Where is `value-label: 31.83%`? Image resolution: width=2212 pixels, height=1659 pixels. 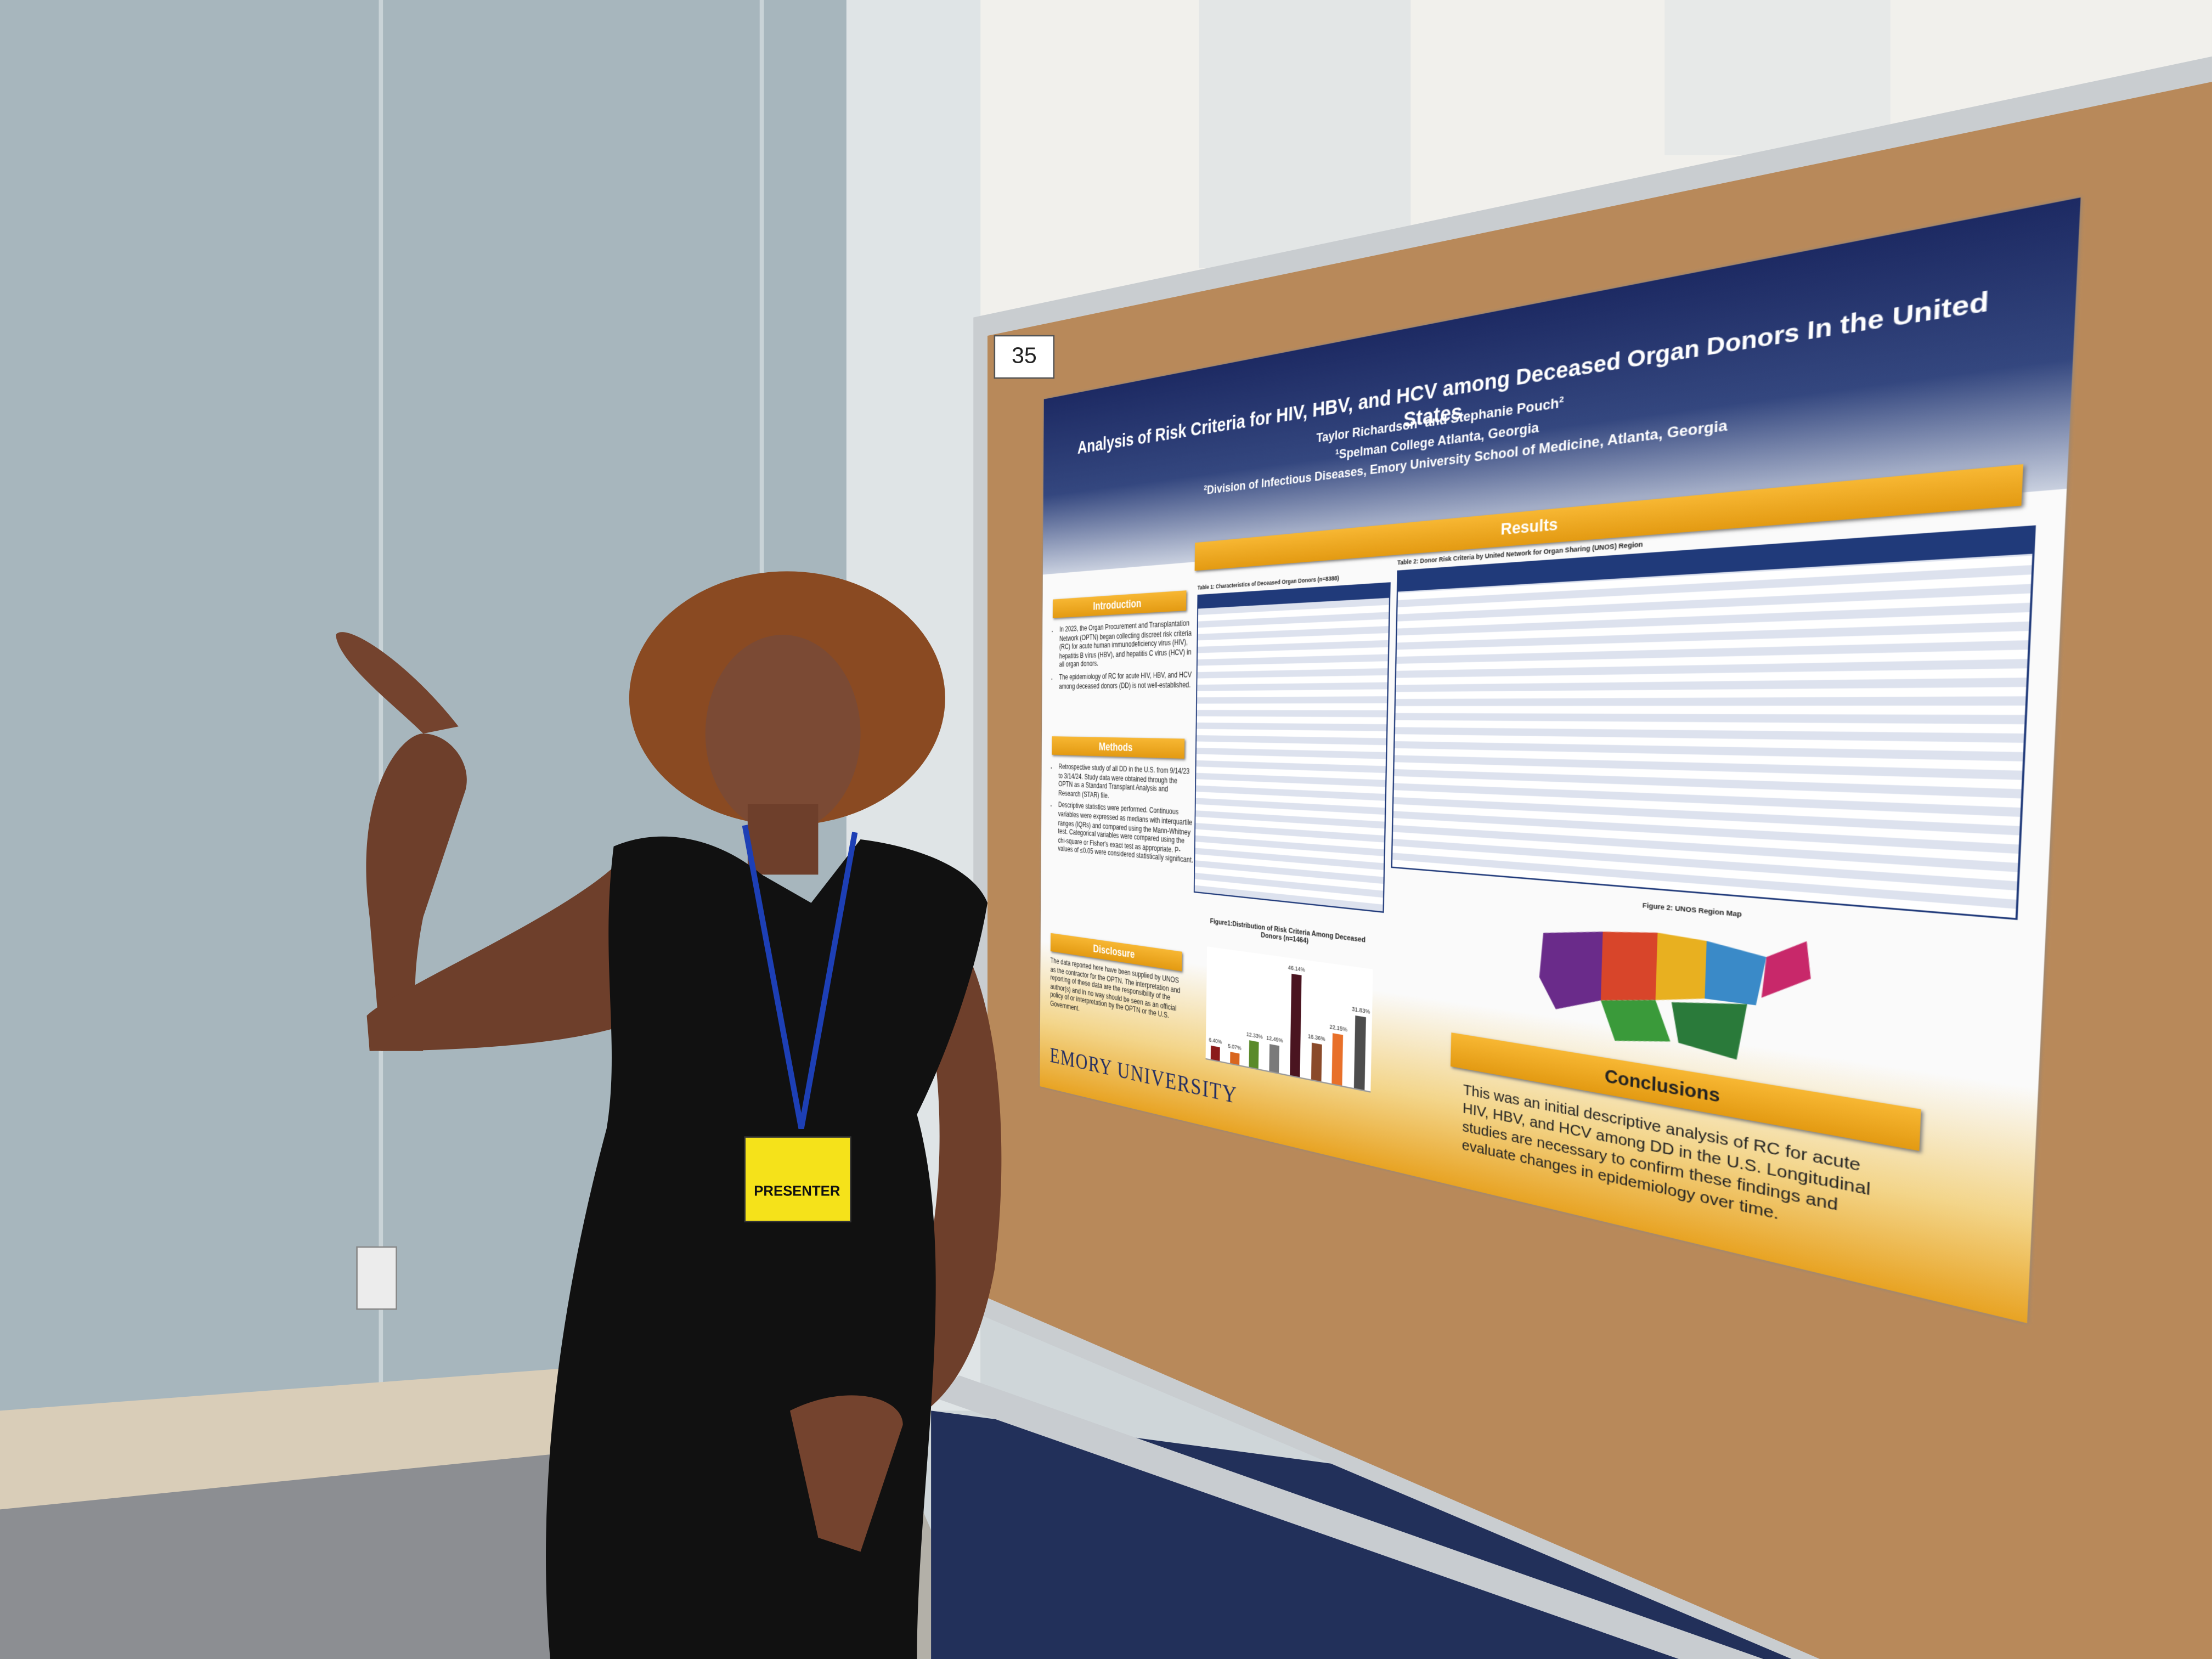
value-label: 31.83% is located at coordinates (1360, 1010).